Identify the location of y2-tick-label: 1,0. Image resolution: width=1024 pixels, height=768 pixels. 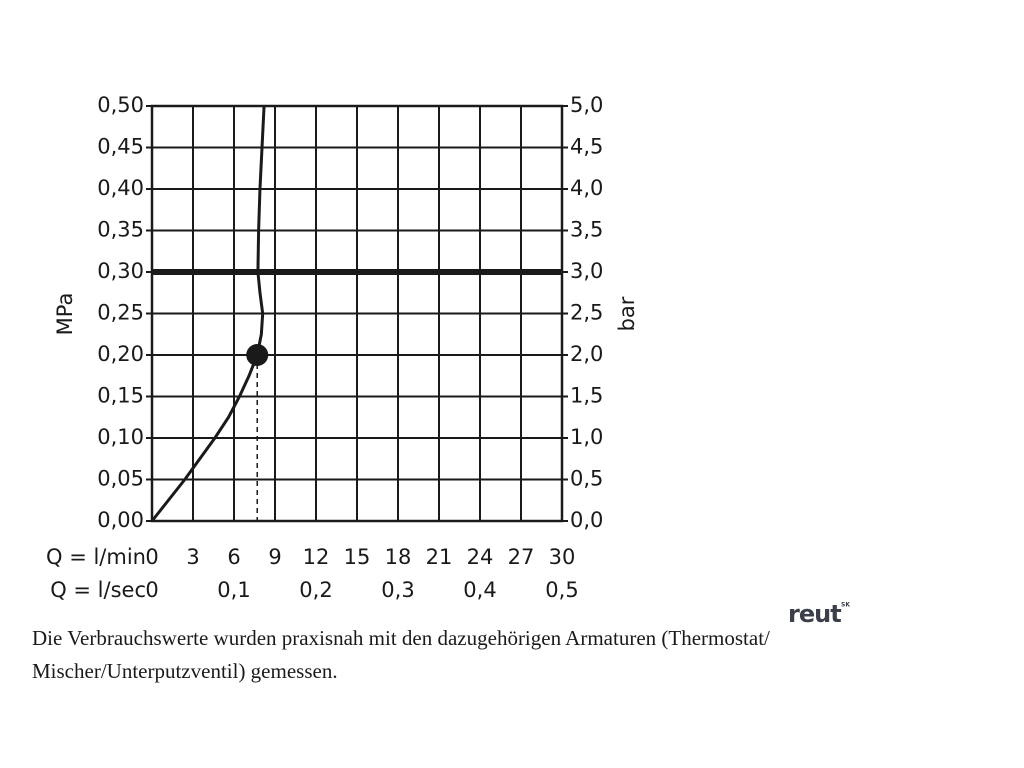
(586, 437).